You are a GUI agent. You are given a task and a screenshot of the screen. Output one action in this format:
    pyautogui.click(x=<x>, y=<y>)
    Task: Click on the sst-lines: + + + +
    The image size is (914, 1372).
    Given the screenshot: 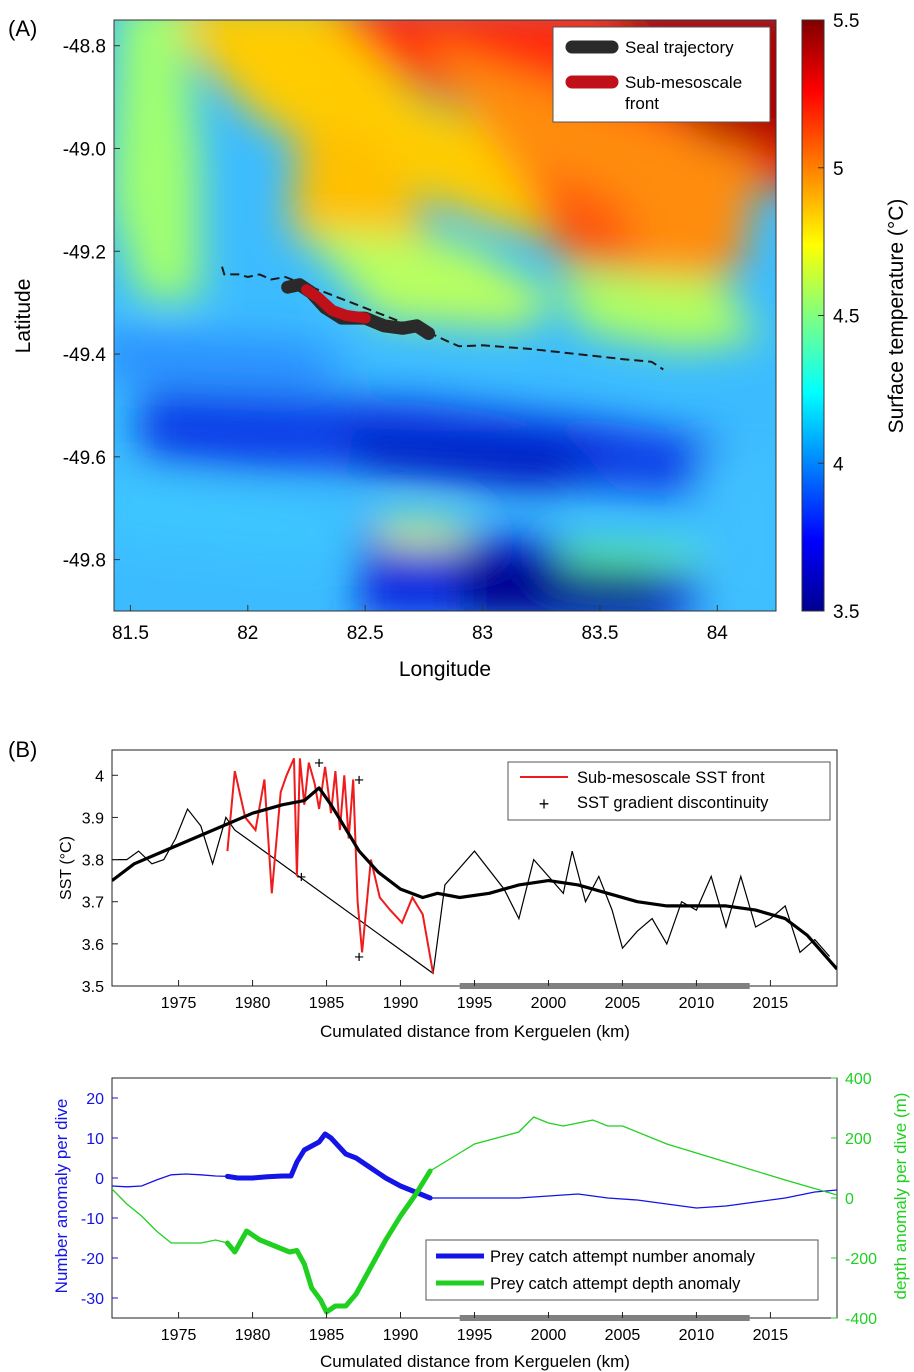 What is the action you would take?
    pyautogui.click(x=474, y=864)
    